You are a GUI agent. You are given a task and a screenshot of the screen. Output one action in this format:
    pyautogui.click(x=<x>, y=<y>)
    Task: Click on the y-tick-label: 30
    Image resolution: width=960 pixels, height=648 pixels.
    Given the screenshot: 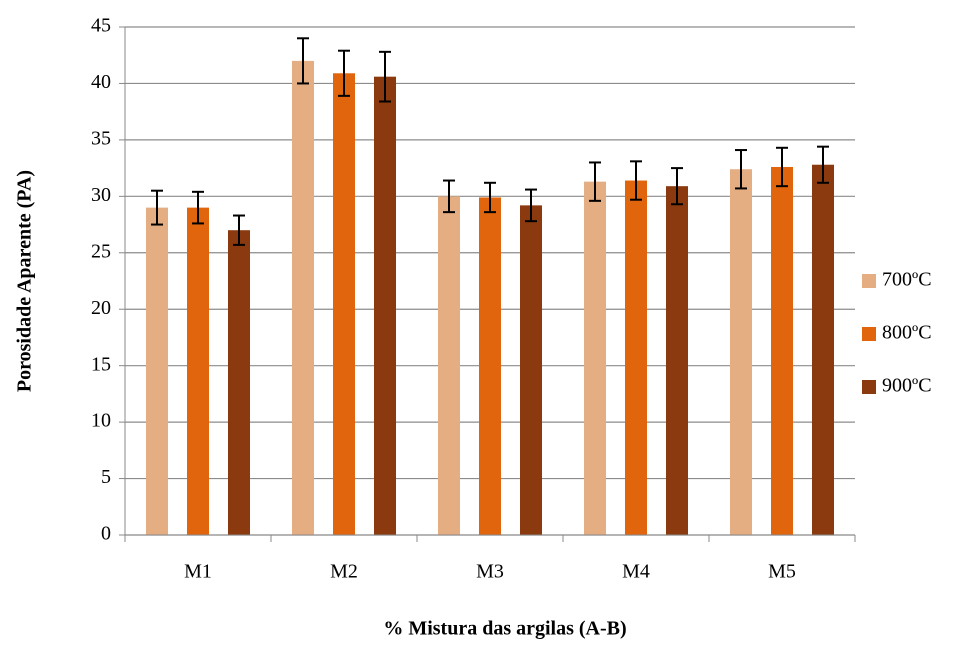 What is the action you would take?
    pyautogui.click(x=101, y=195)
    